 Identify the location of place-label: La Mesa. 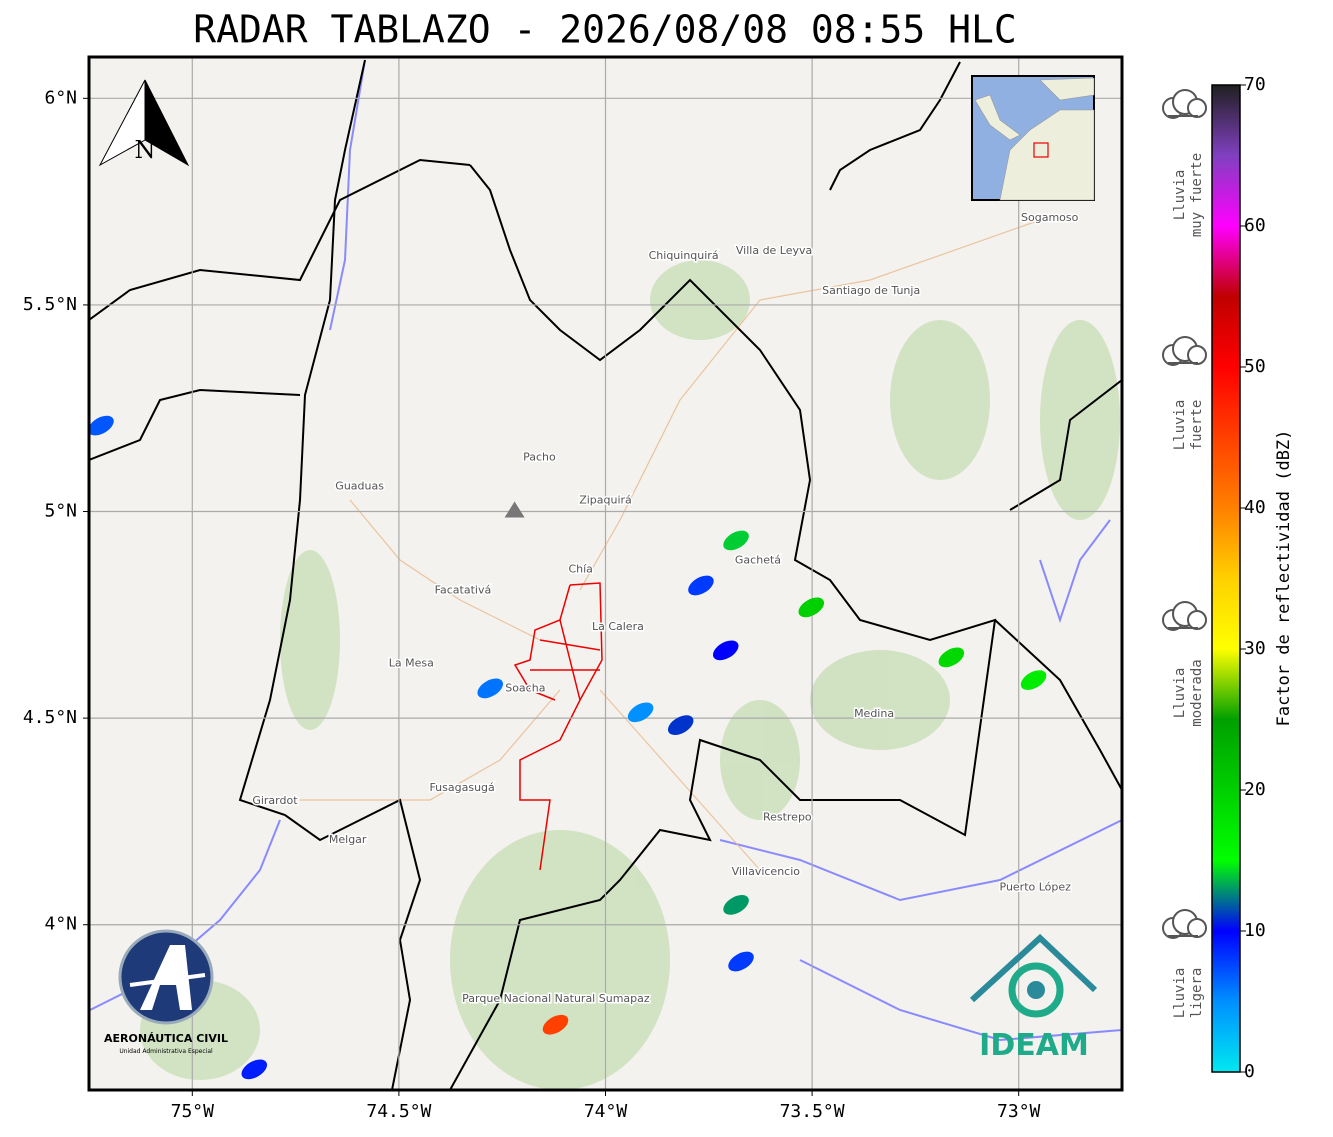
(411, 663).